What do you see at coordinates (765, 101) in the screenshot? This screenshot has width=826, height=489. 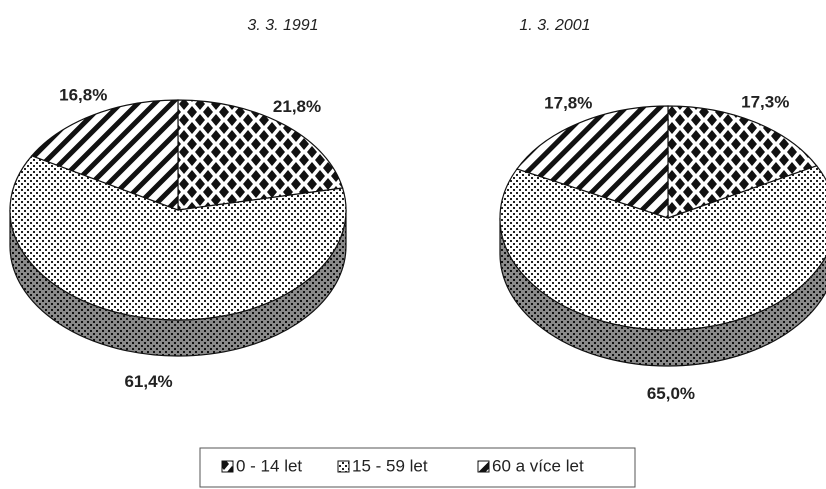 I see `data-label: 17,3%` at bounding box center [765, 101].